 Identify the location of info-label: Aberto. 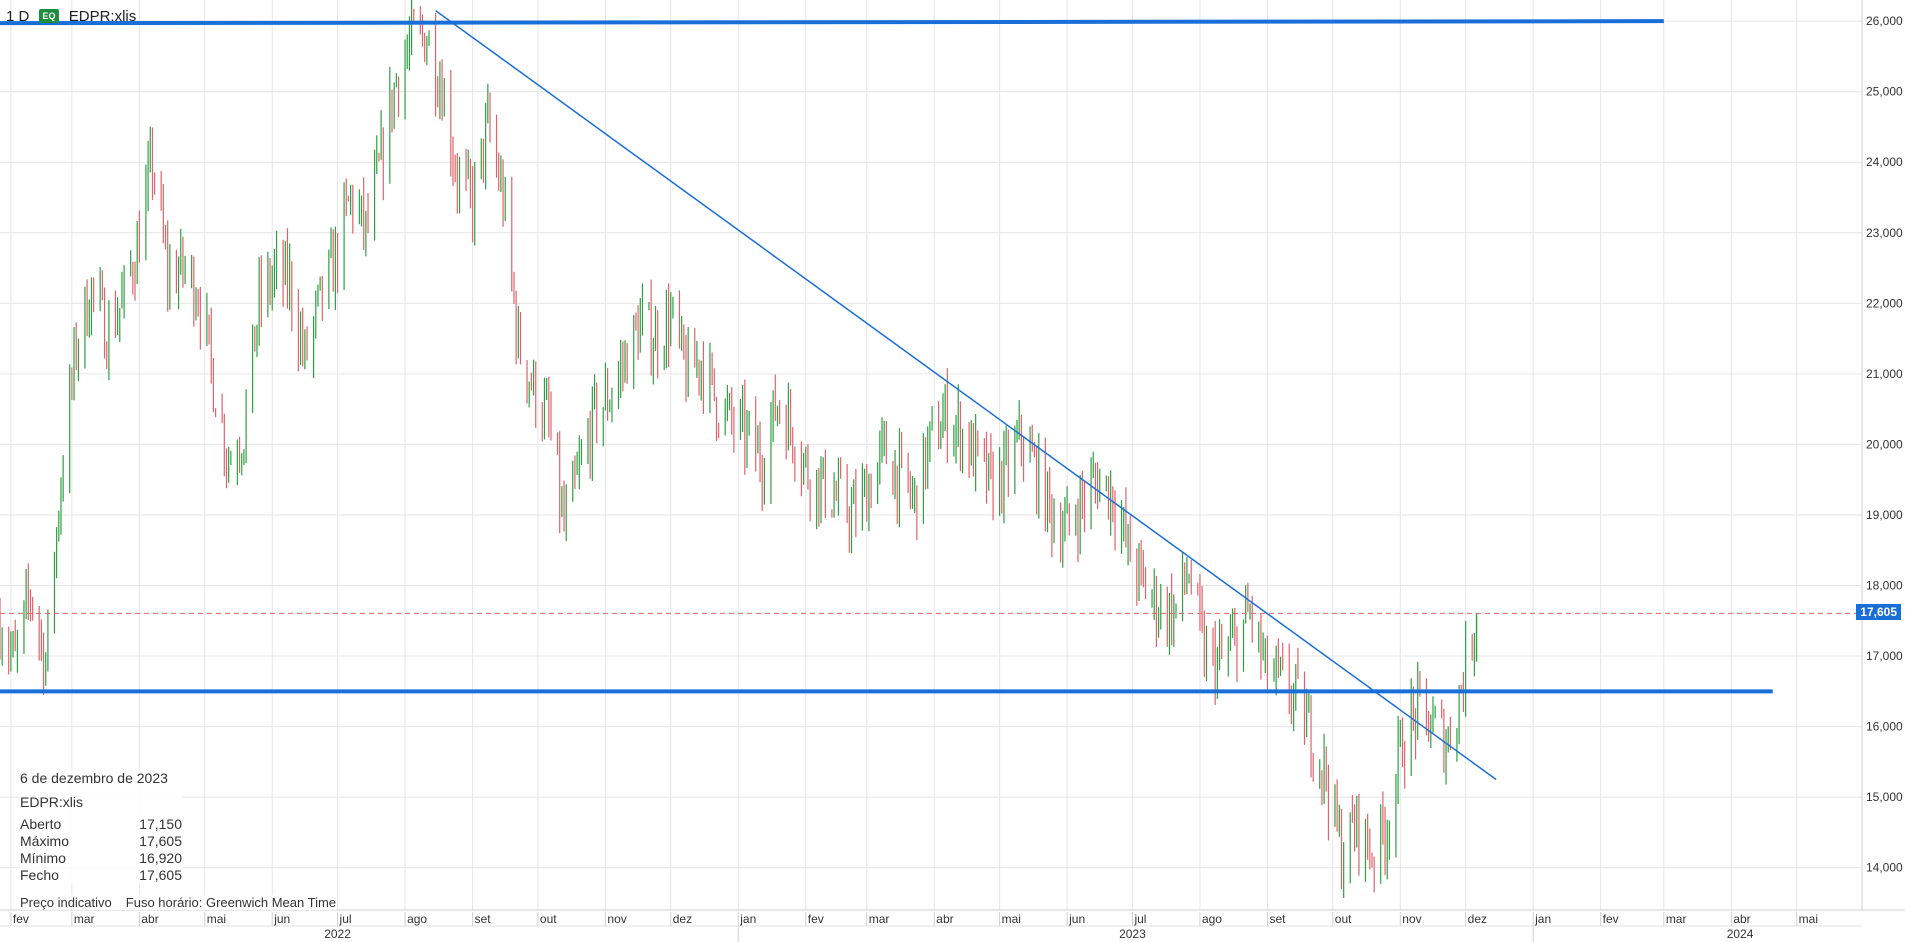
(41, 824).